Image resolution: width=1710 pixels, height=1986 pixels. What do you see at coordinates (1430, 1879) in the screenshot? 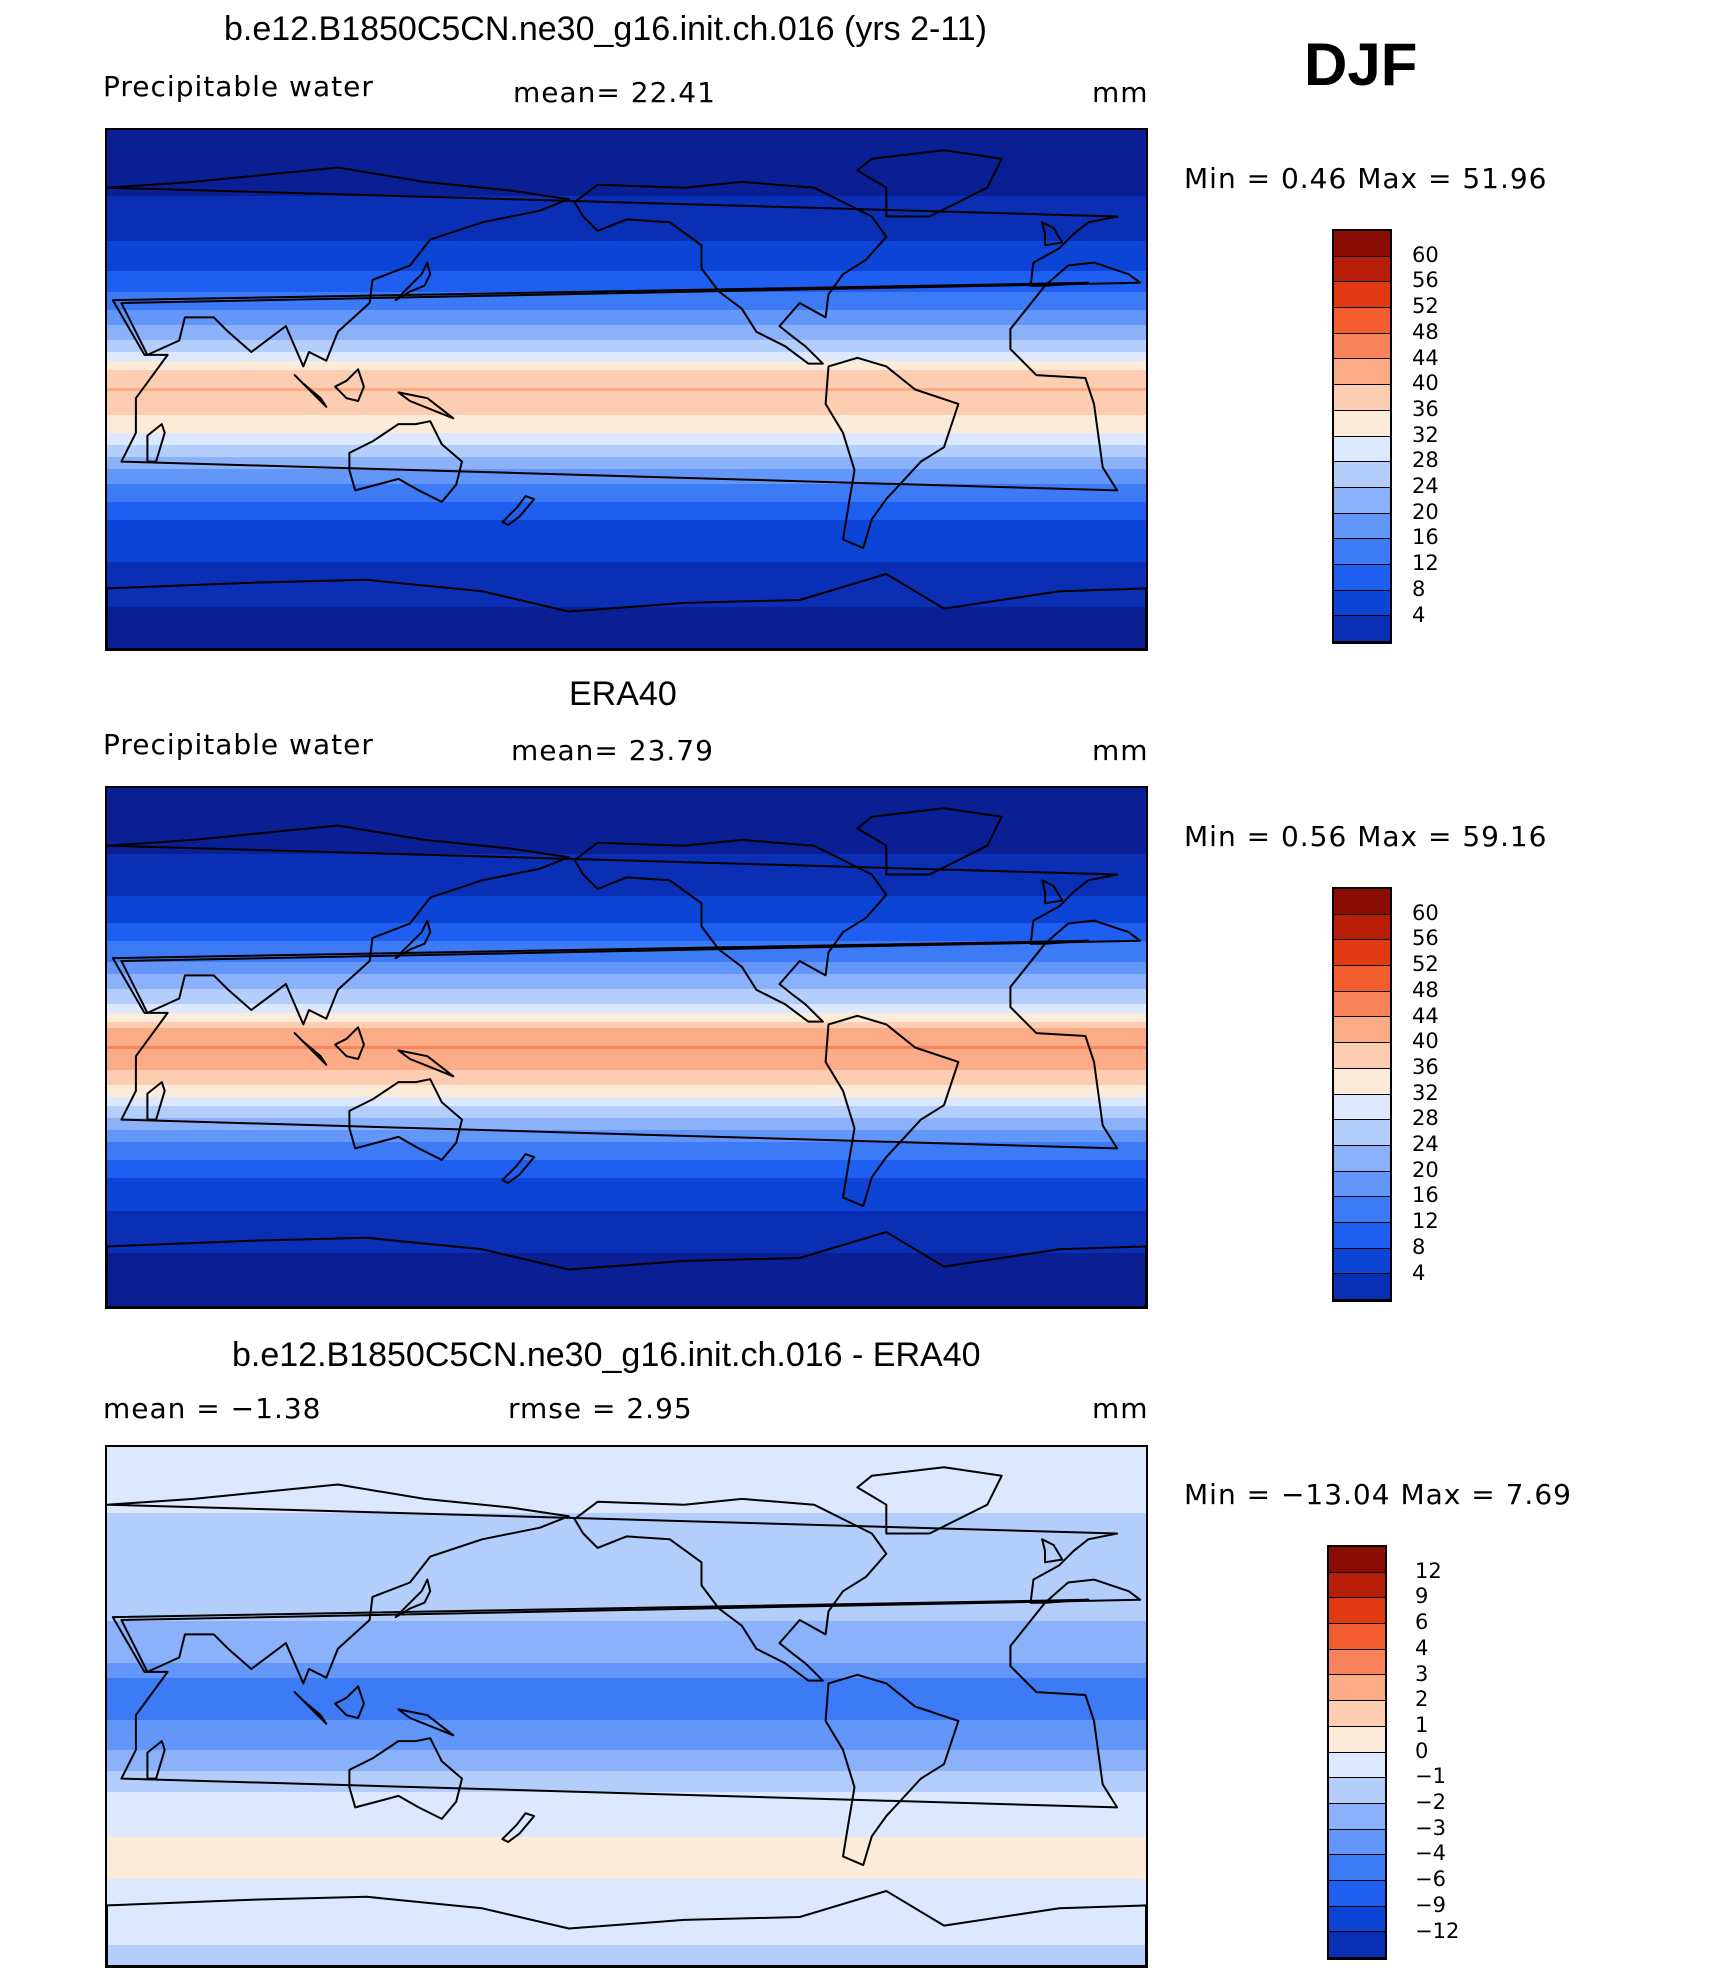
I see `panel3-colorbar-label: −6` at bounding box center [1430, 1879].